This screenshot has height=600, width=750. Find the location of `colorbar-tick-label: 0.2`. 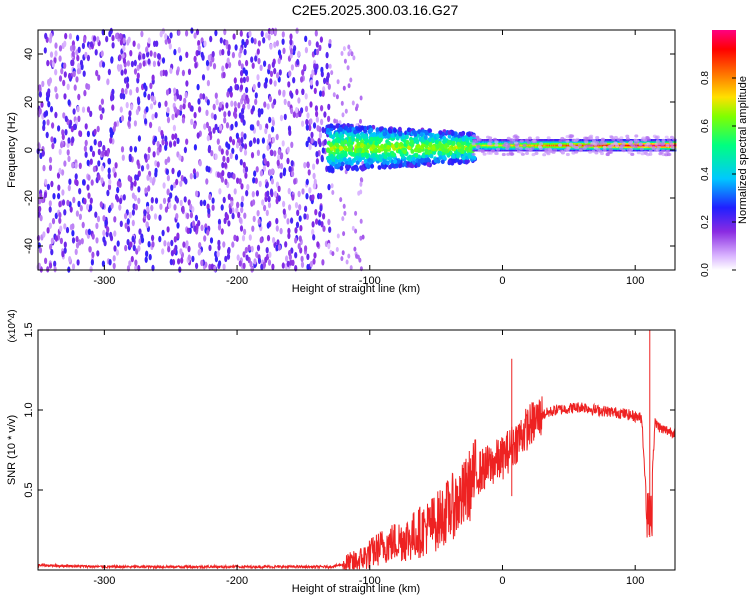

colorbar-tick-label: 0.2 is located at coordinates (705, 222).